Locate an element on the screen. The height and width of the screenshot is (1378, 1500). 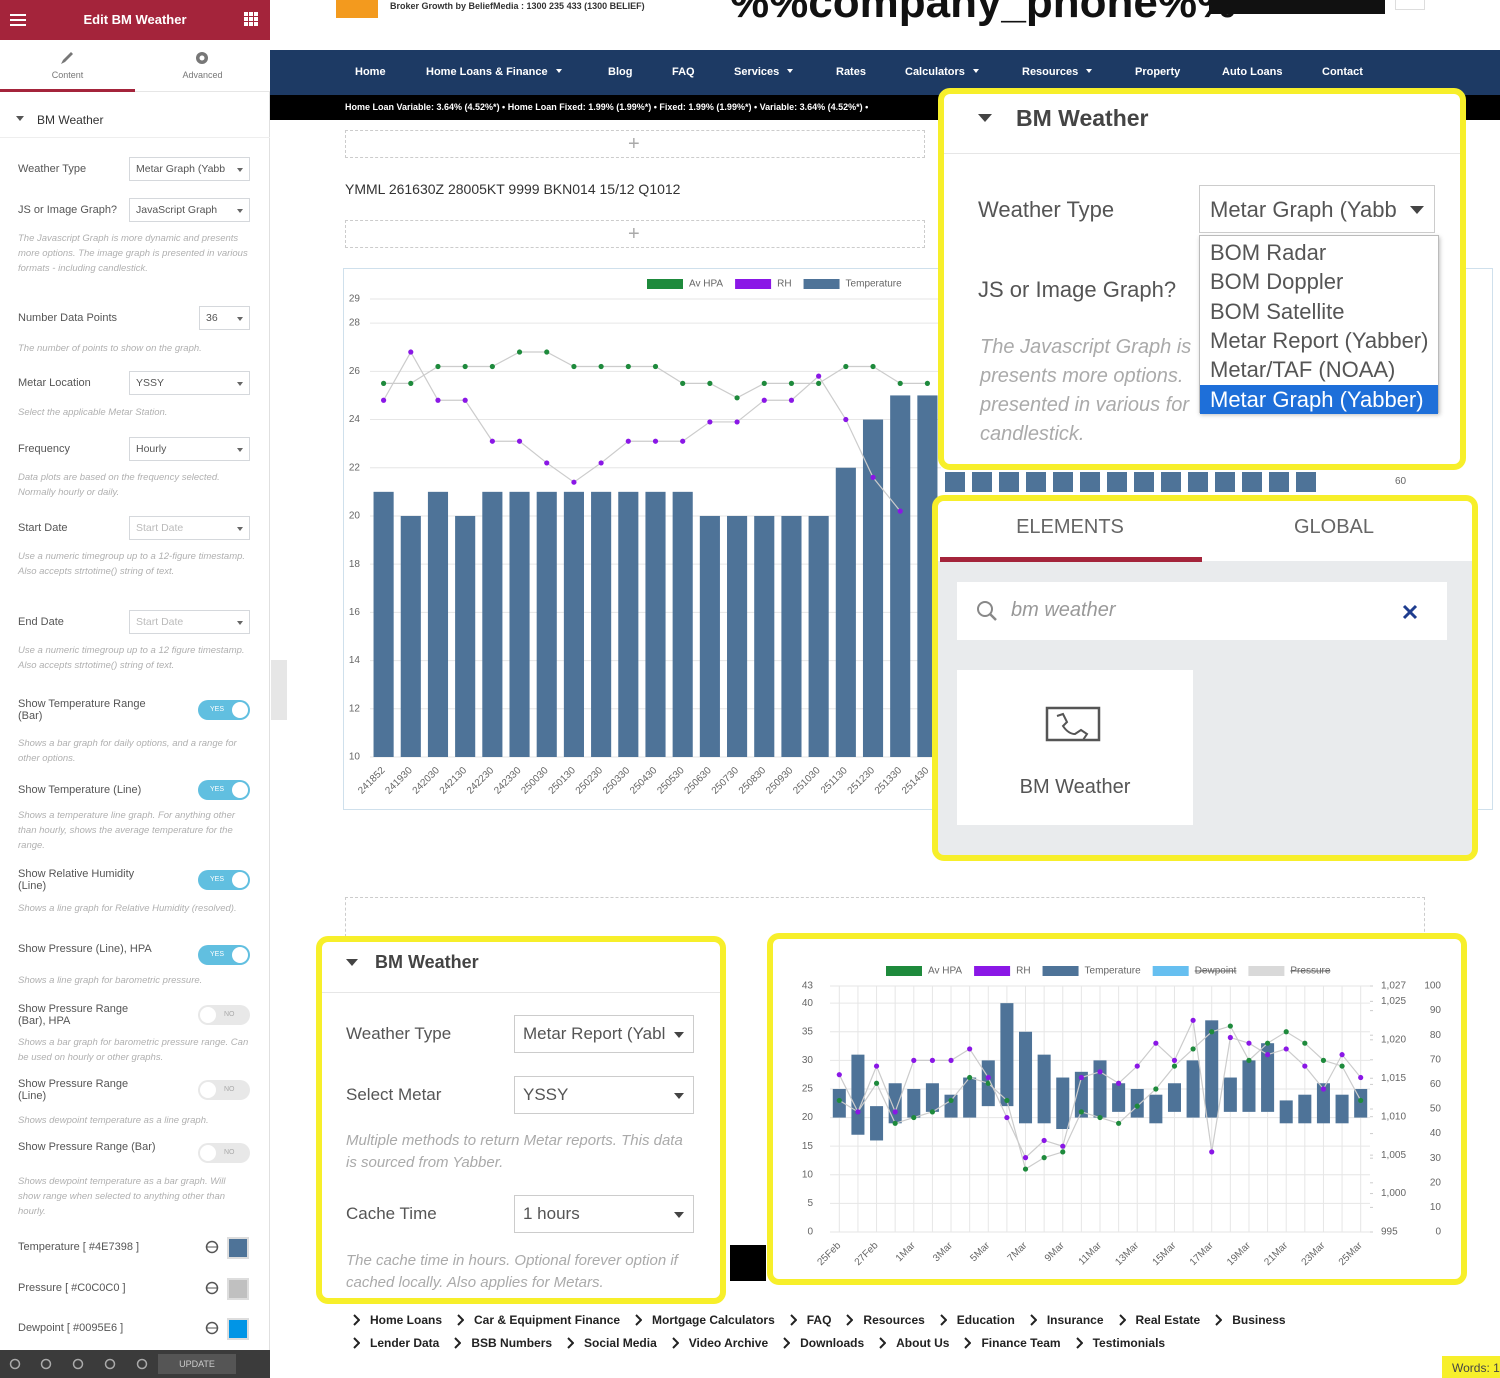
field-description: candlestick. is located at coordinates (1032, 434).